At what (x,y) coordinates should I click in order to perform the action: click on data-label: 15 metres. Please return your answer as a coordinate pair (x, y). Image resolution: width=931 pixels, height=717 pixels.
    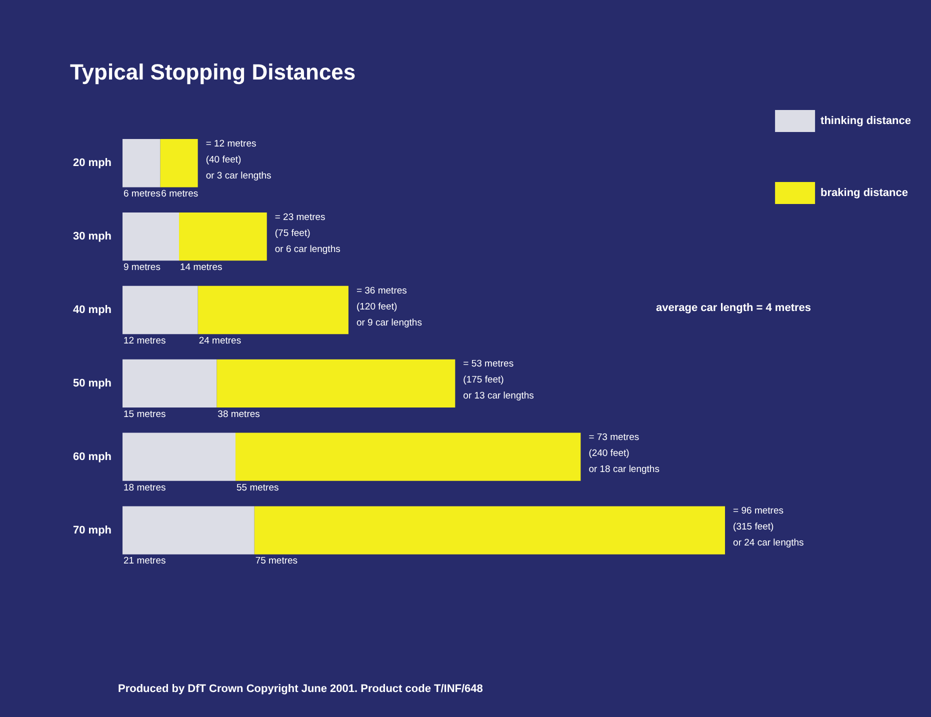
    Looking at the image, I should click on (145, 414).